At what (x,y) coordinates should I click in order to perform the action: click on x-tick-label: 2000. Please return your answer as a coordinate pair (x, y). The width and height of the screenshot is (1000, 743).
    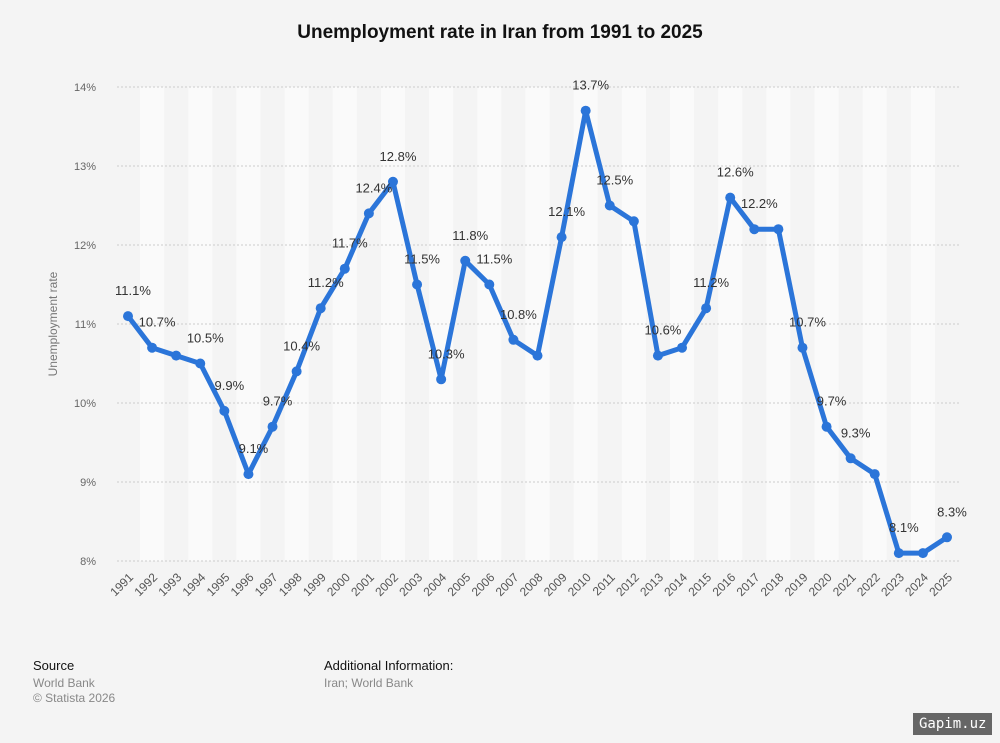
    Looking at the image, I should click on (338, 584).